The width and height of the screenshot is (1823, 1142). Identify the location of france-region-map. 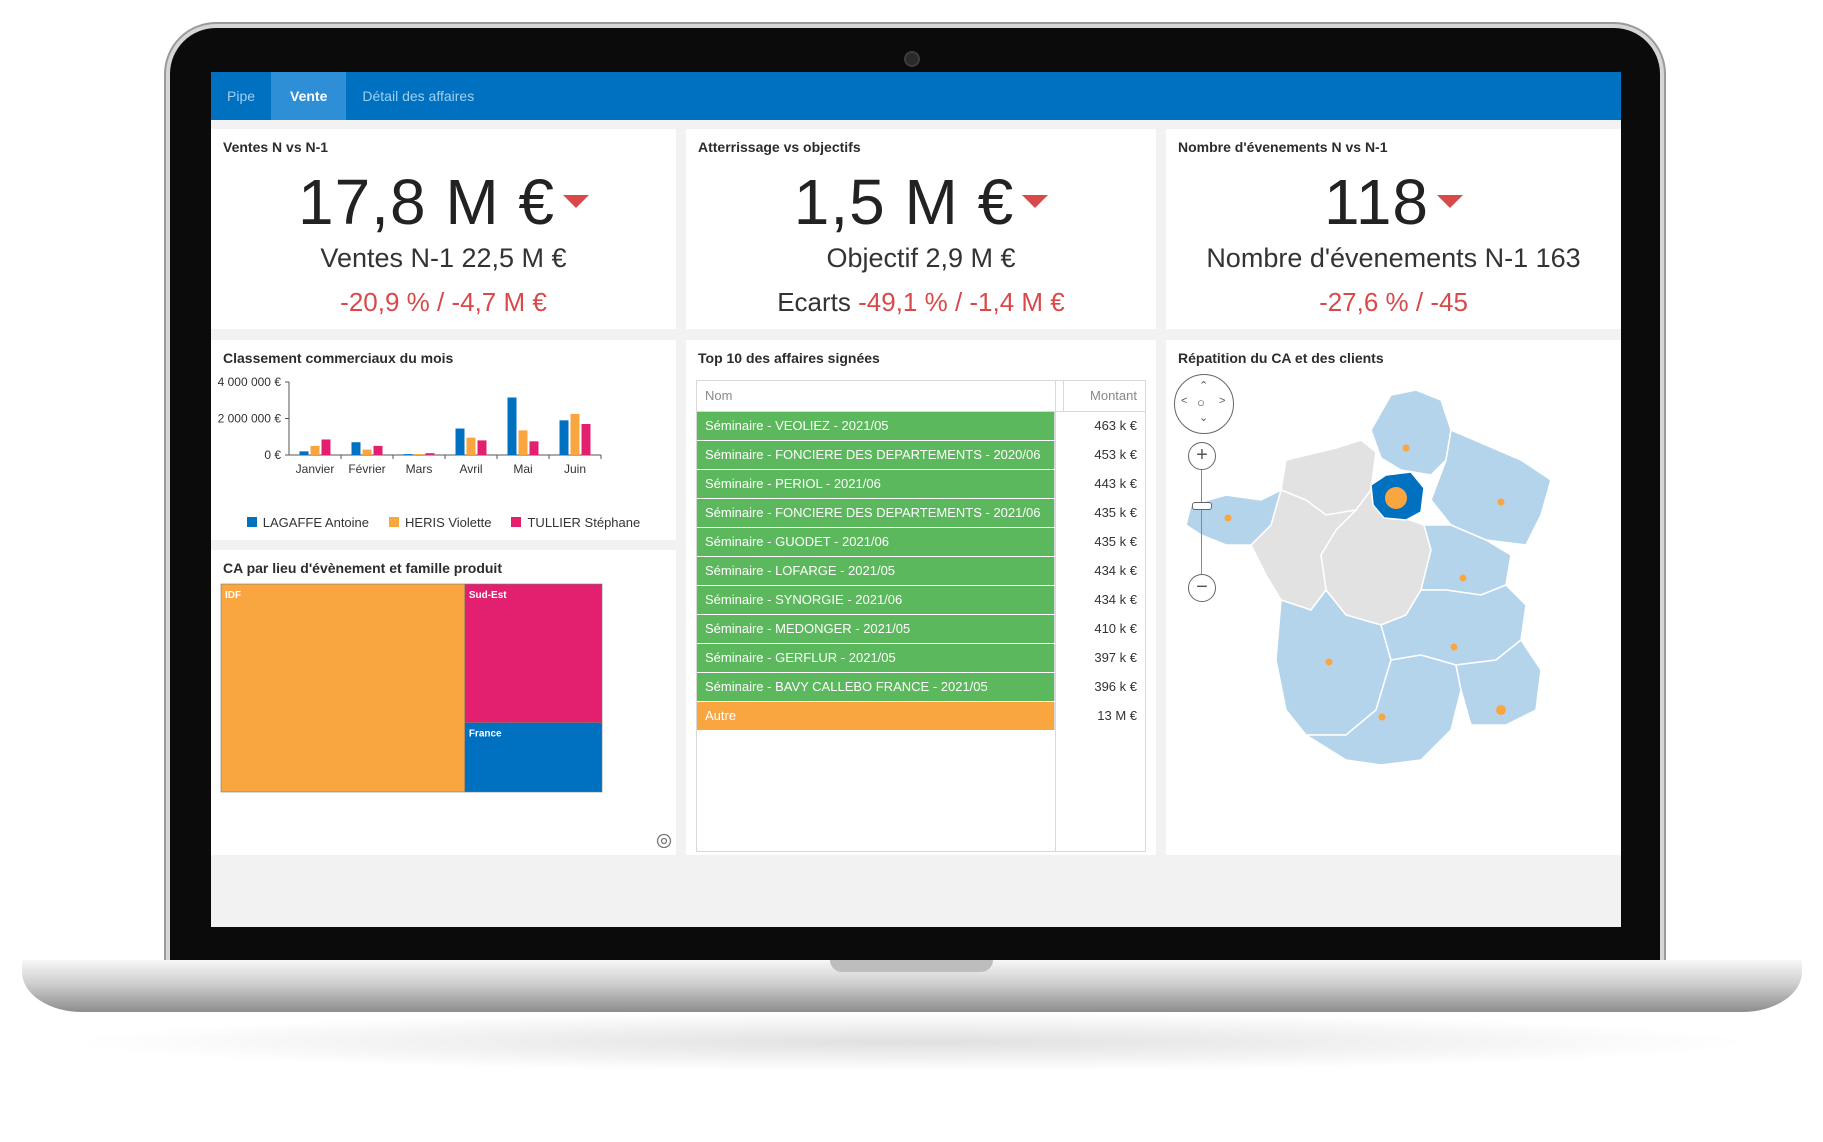
(1393, 597).